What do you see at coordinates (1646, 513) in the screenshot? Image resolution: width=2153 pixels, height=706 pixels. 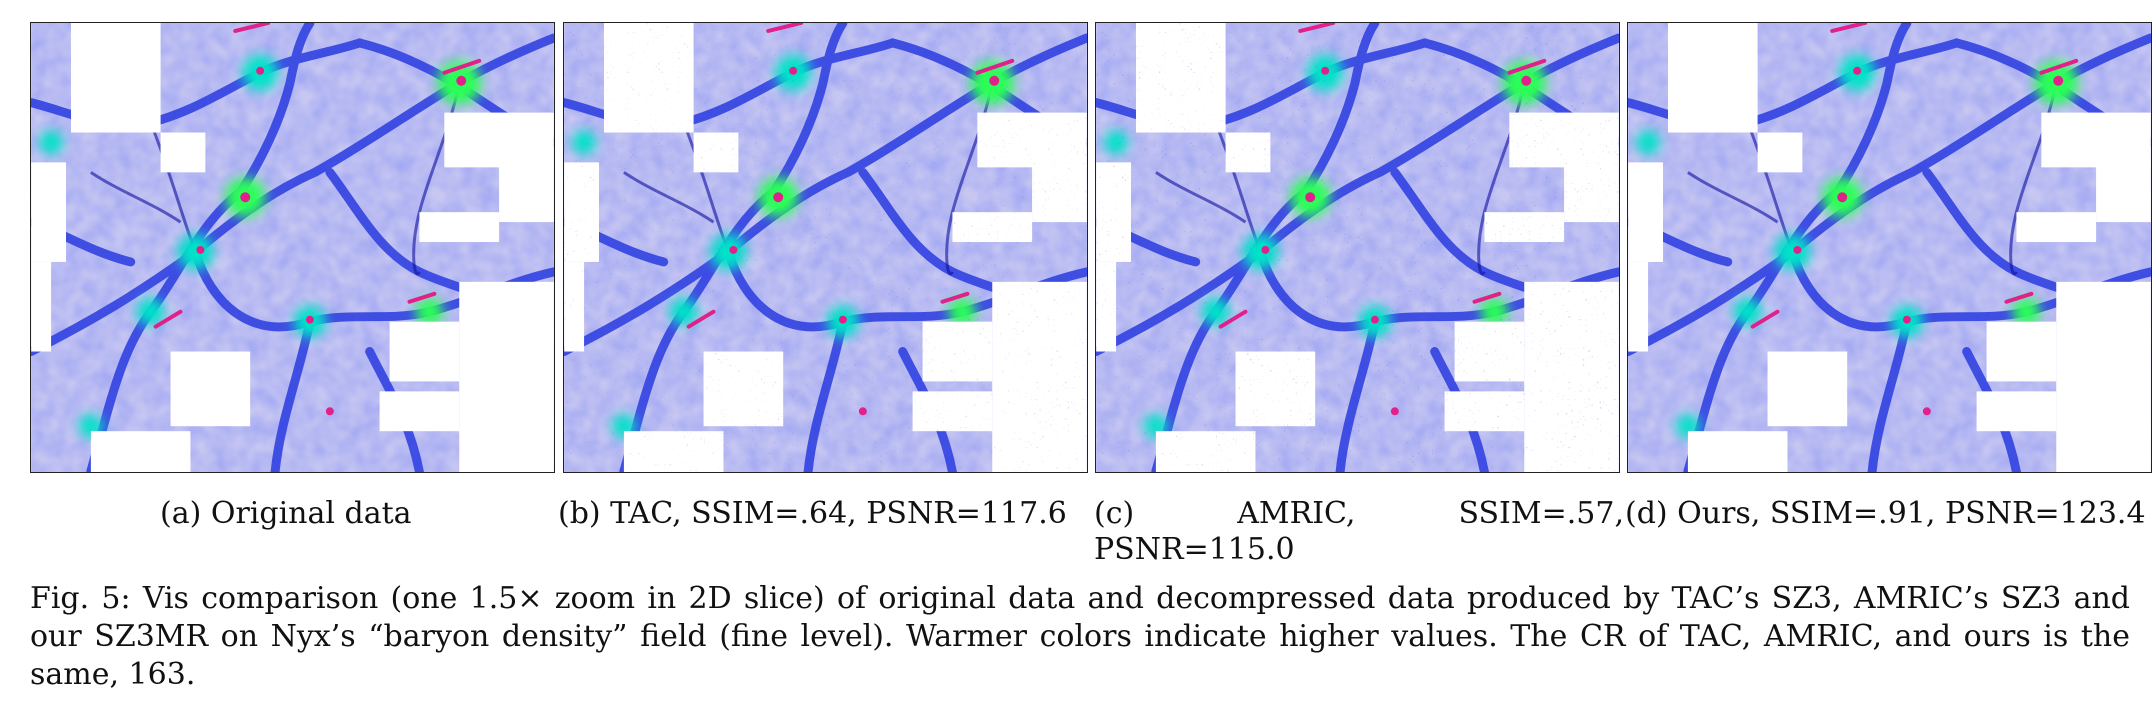 I see `subcaption-label: (d)` at bounding box center [1646, 513].